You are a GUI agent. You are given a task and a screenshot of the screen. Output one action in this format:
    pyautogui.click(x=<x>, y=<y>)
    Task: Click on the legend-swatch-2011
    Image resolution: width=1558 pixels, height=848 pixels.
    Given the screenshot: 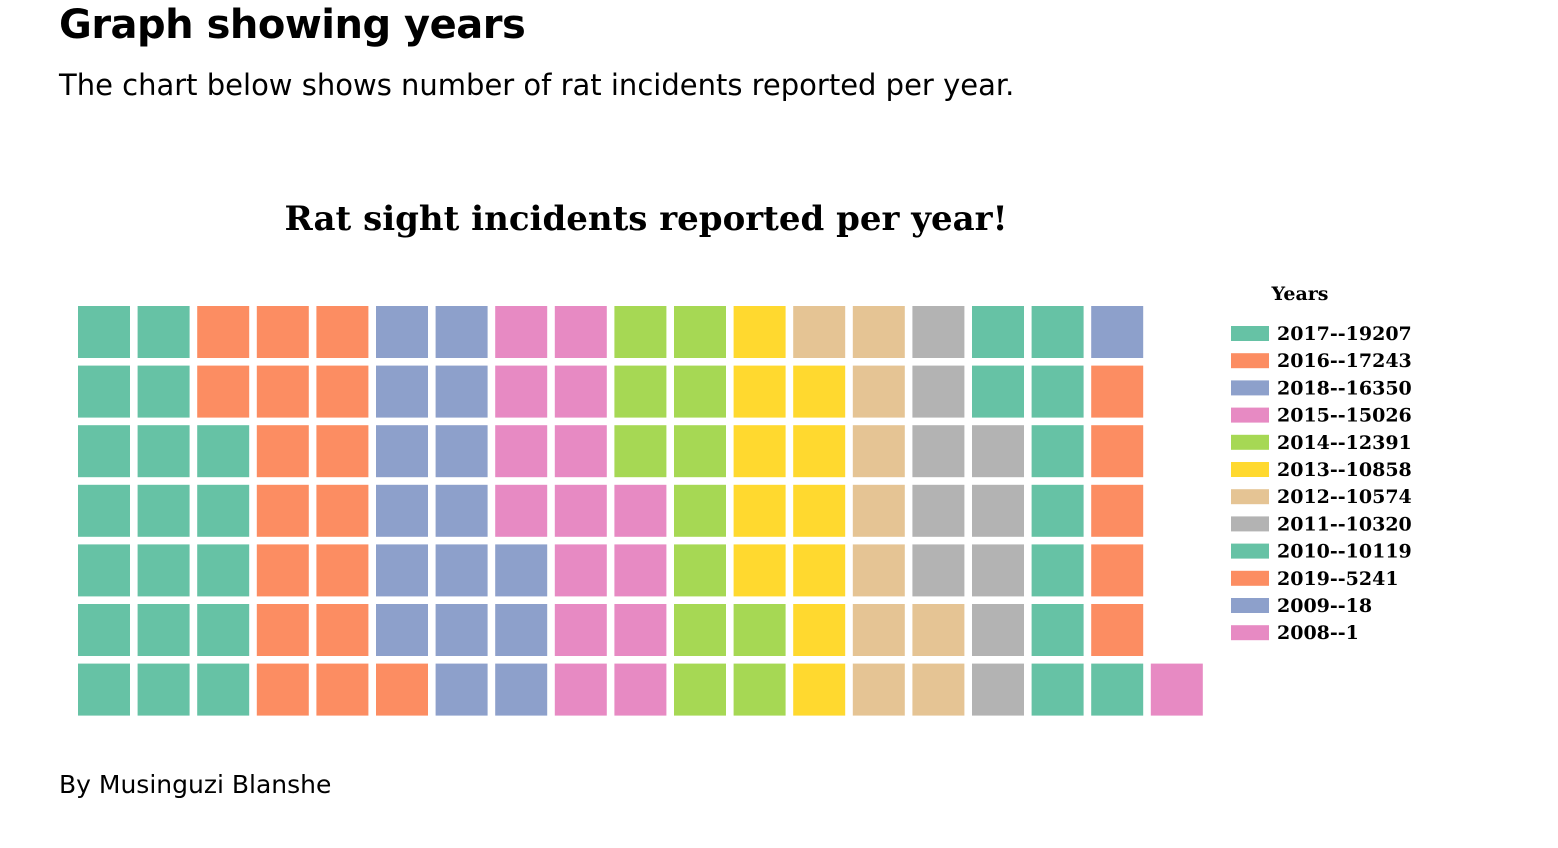 What is the action you would take?
    pyautogui.click(x=1250, y=524)
    